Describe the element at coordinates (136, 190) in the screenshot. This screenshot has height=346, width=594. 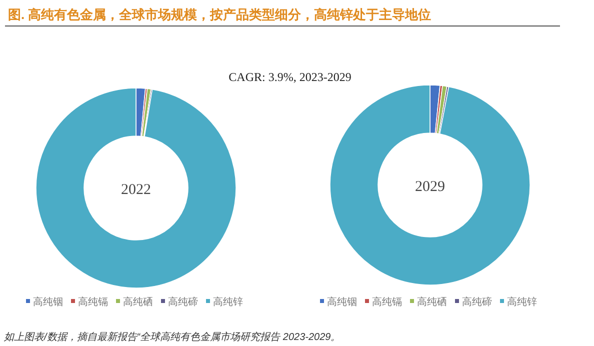
I see `text: 2022` at that location.